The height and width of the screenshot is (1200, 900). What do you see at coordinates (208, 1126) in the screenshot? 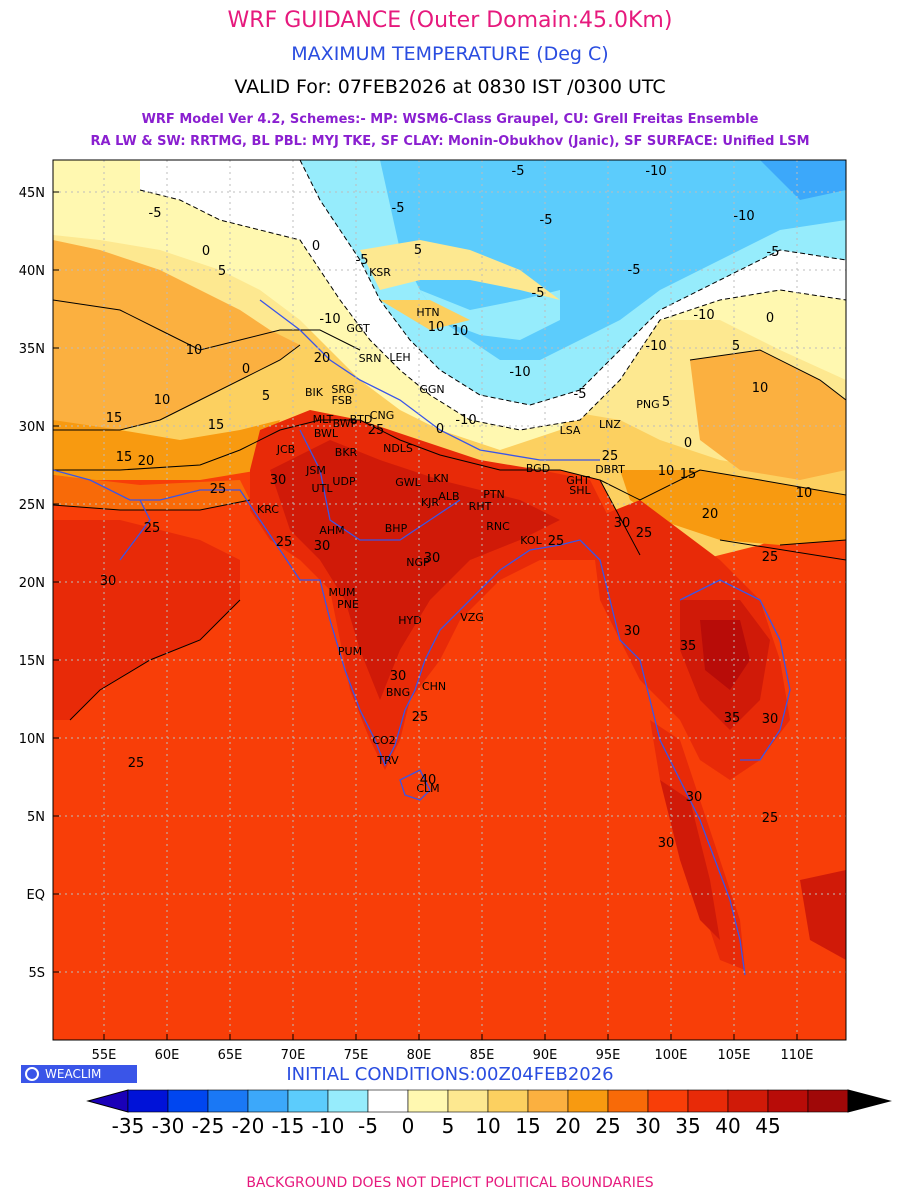
I see `colorbar-tick-label: -25` at bounding box center [208, 1126].